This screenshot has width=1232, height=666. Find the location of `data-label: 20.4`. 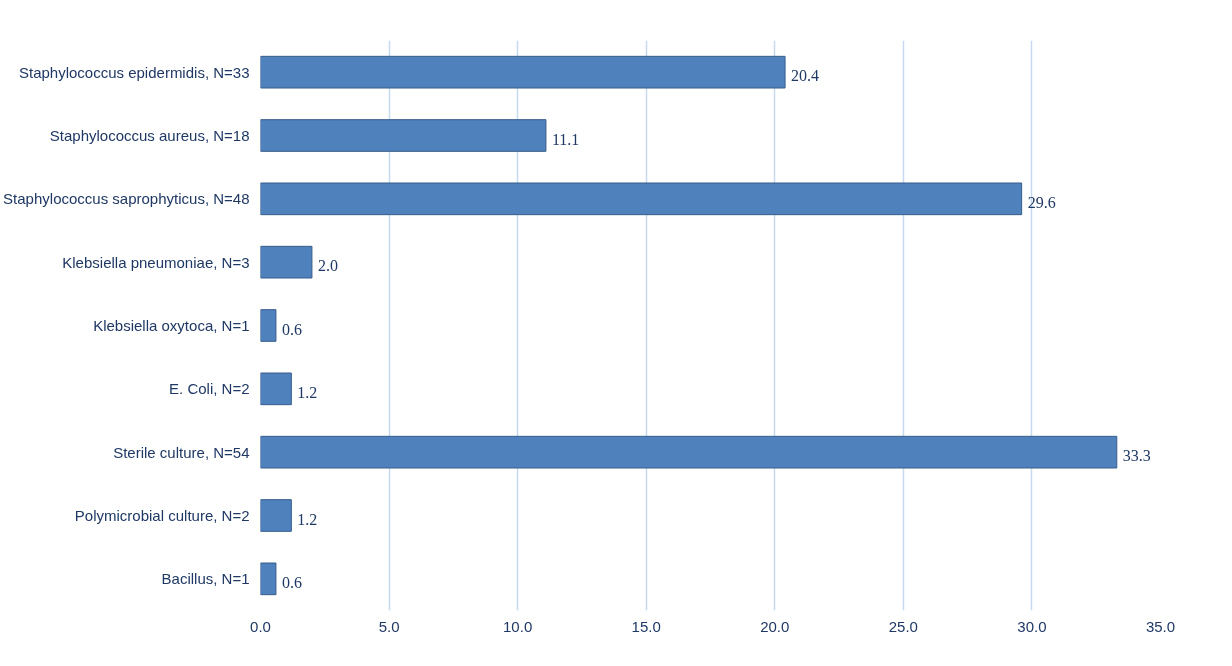

data-label: 20.4 is located at coordinates (805, 76).